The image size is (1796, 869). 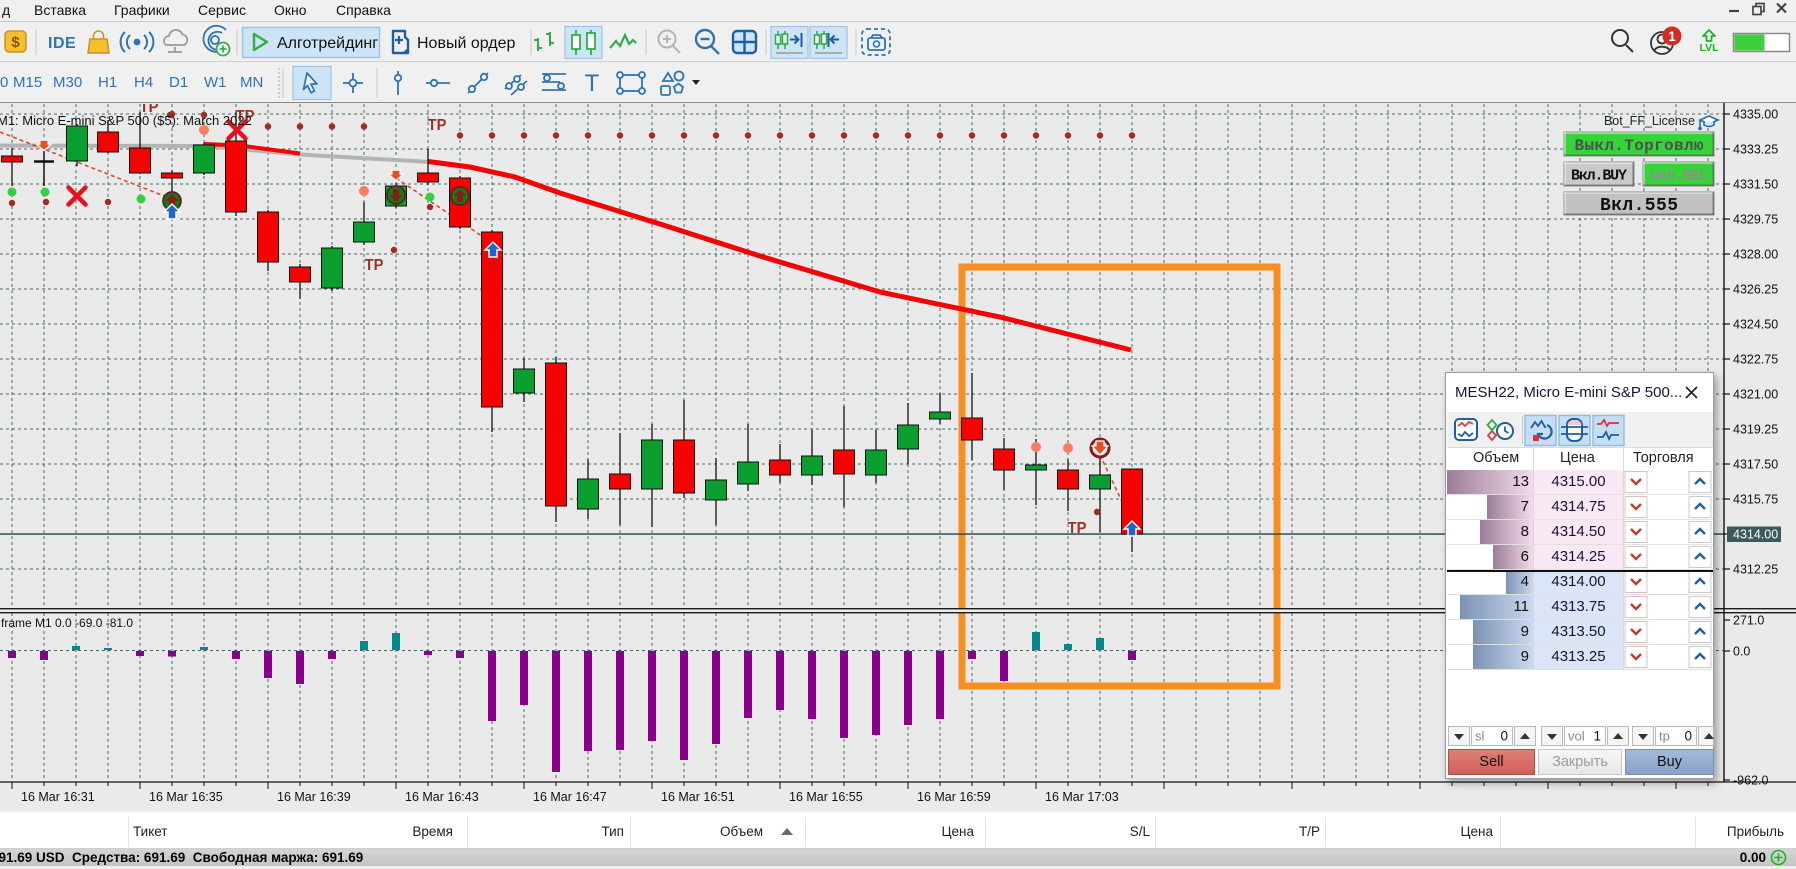 I want to click on svg-text: Вкл.555, so click(x=1639, y=206).